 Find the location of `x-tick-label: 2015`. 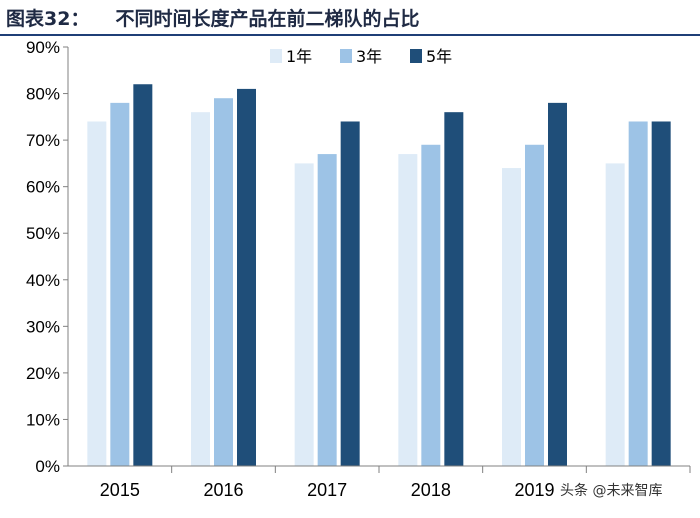

x-tick-label: 2015 is located at coordinates (120, 490).